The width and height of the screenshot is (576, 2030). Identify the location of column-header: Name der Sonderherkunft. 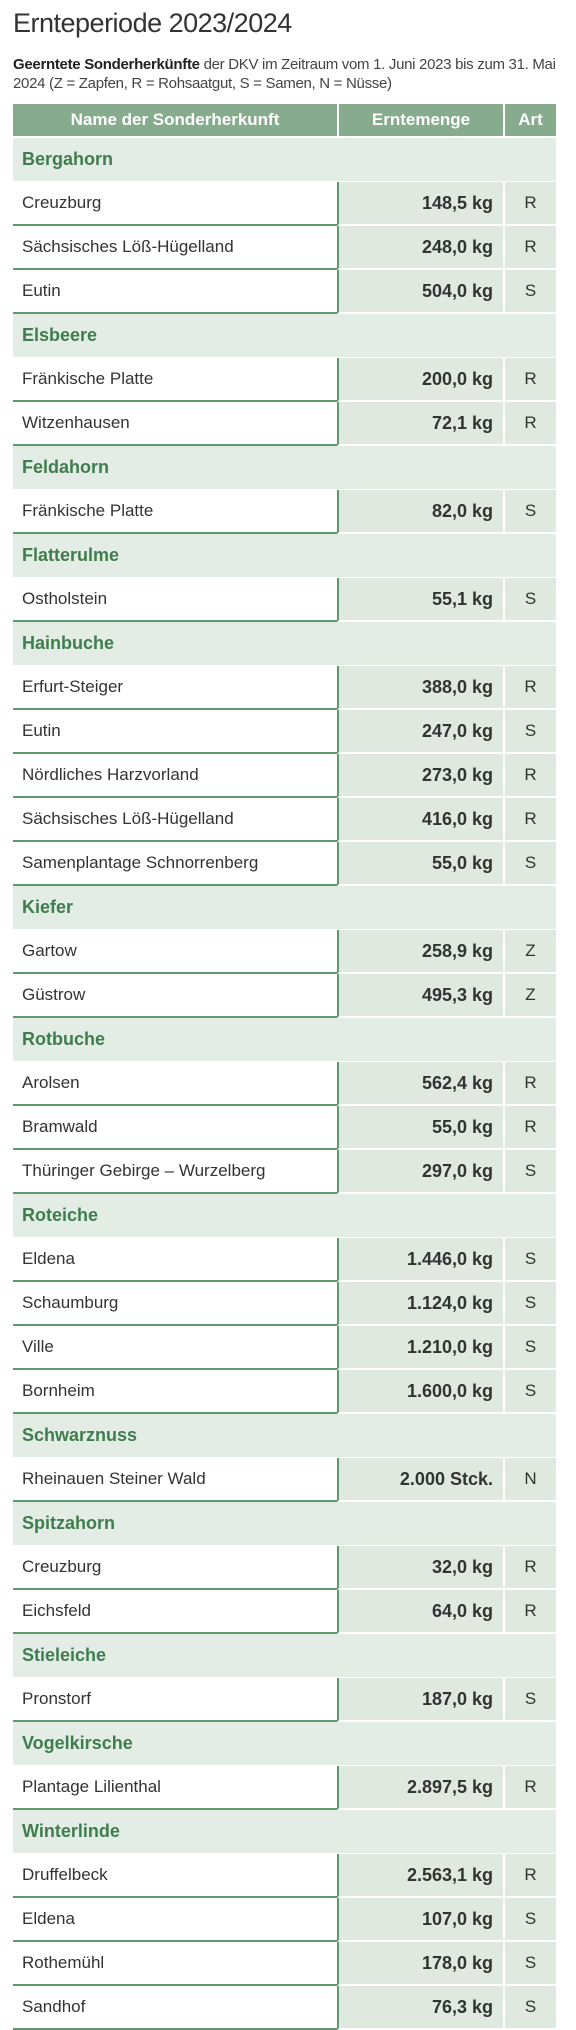
(175, 119).